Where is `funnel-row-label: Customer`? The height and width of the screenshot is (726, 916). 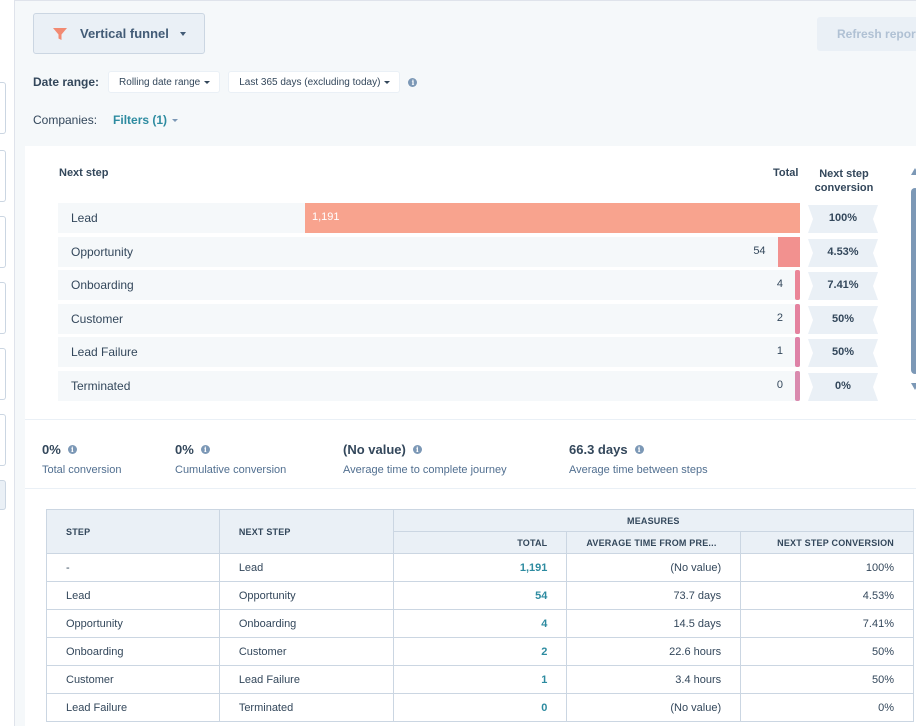 funnel-row-label: Customer is located at coordinates (97, 318).